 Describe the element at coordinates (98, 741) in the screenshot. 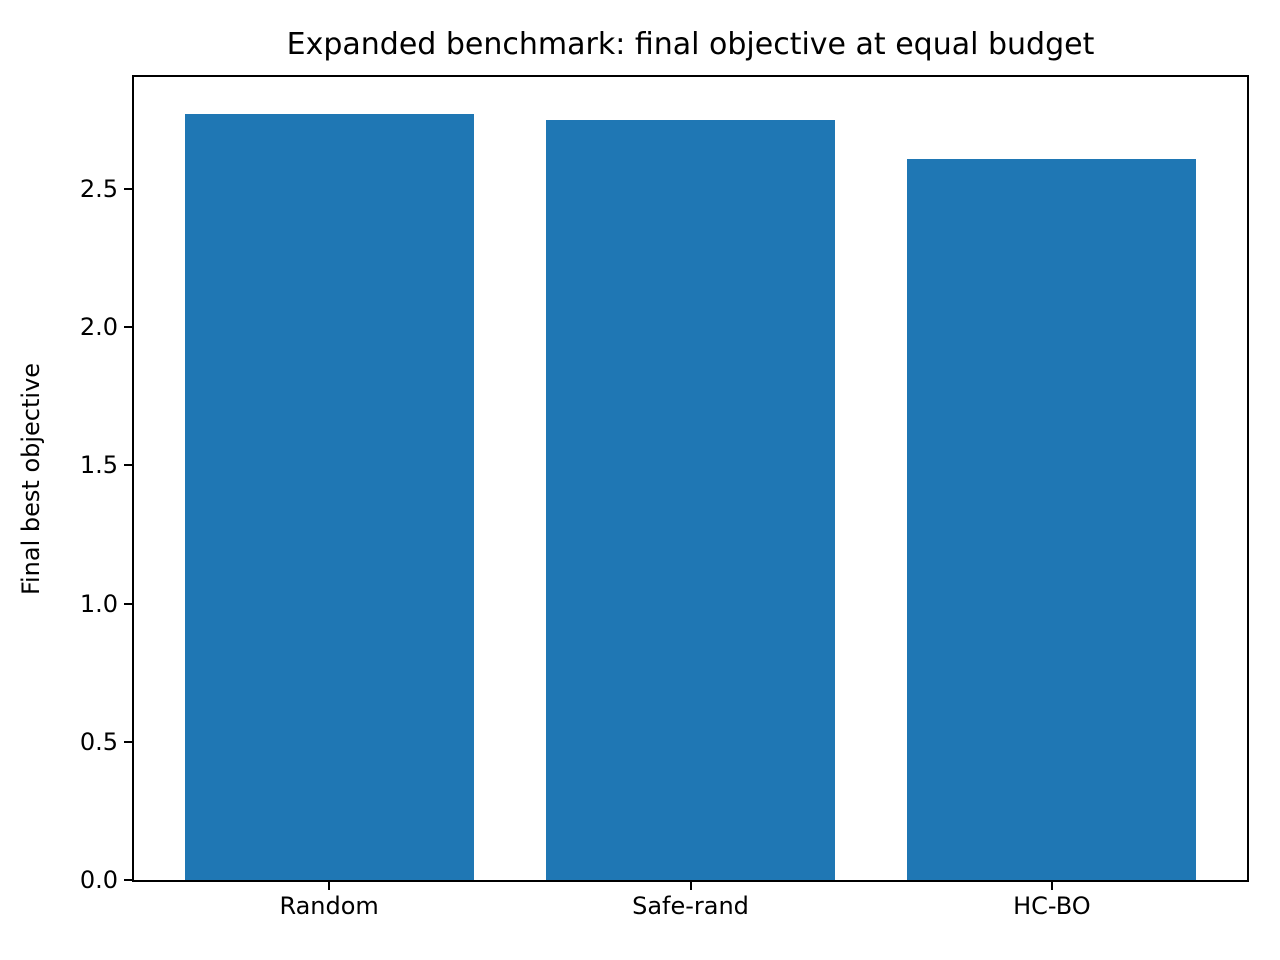

I see `y-tick-label: 0.5` at that location.